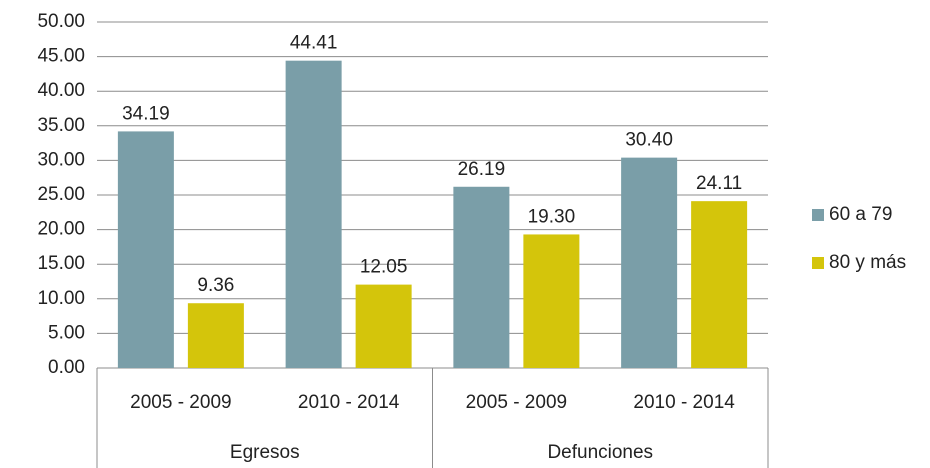 Image resolution: width=930 pixels, height=468 pixels. I want to click on value-label: 26.19, so click(482, 169).